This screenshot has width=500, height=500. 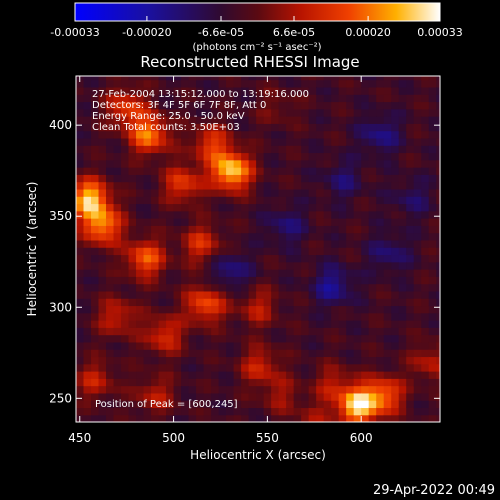 I want to click on y-tick-label: 300, so click(x=60, y=307).